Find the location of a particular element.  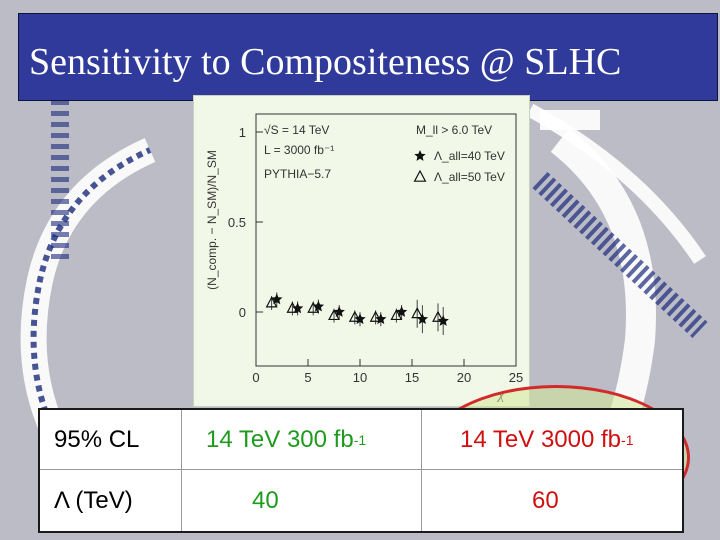

x-tick-label: 10 is located at coordinates (360, 377).